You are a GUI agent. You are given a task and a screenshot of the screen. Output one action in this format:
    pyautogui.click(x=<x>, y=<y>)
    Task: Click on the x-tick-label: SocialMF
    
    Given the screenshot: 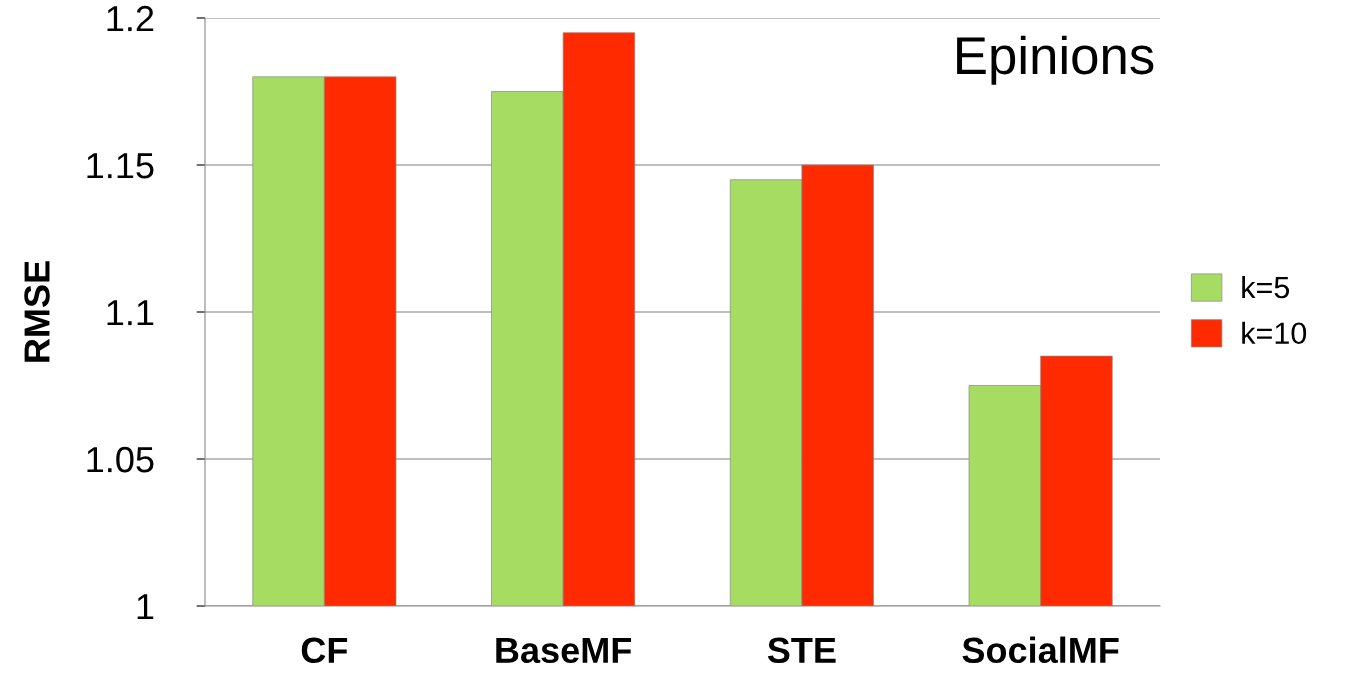 What is the action you would take?
    pyautogui.click(x=1040, y=650)
    